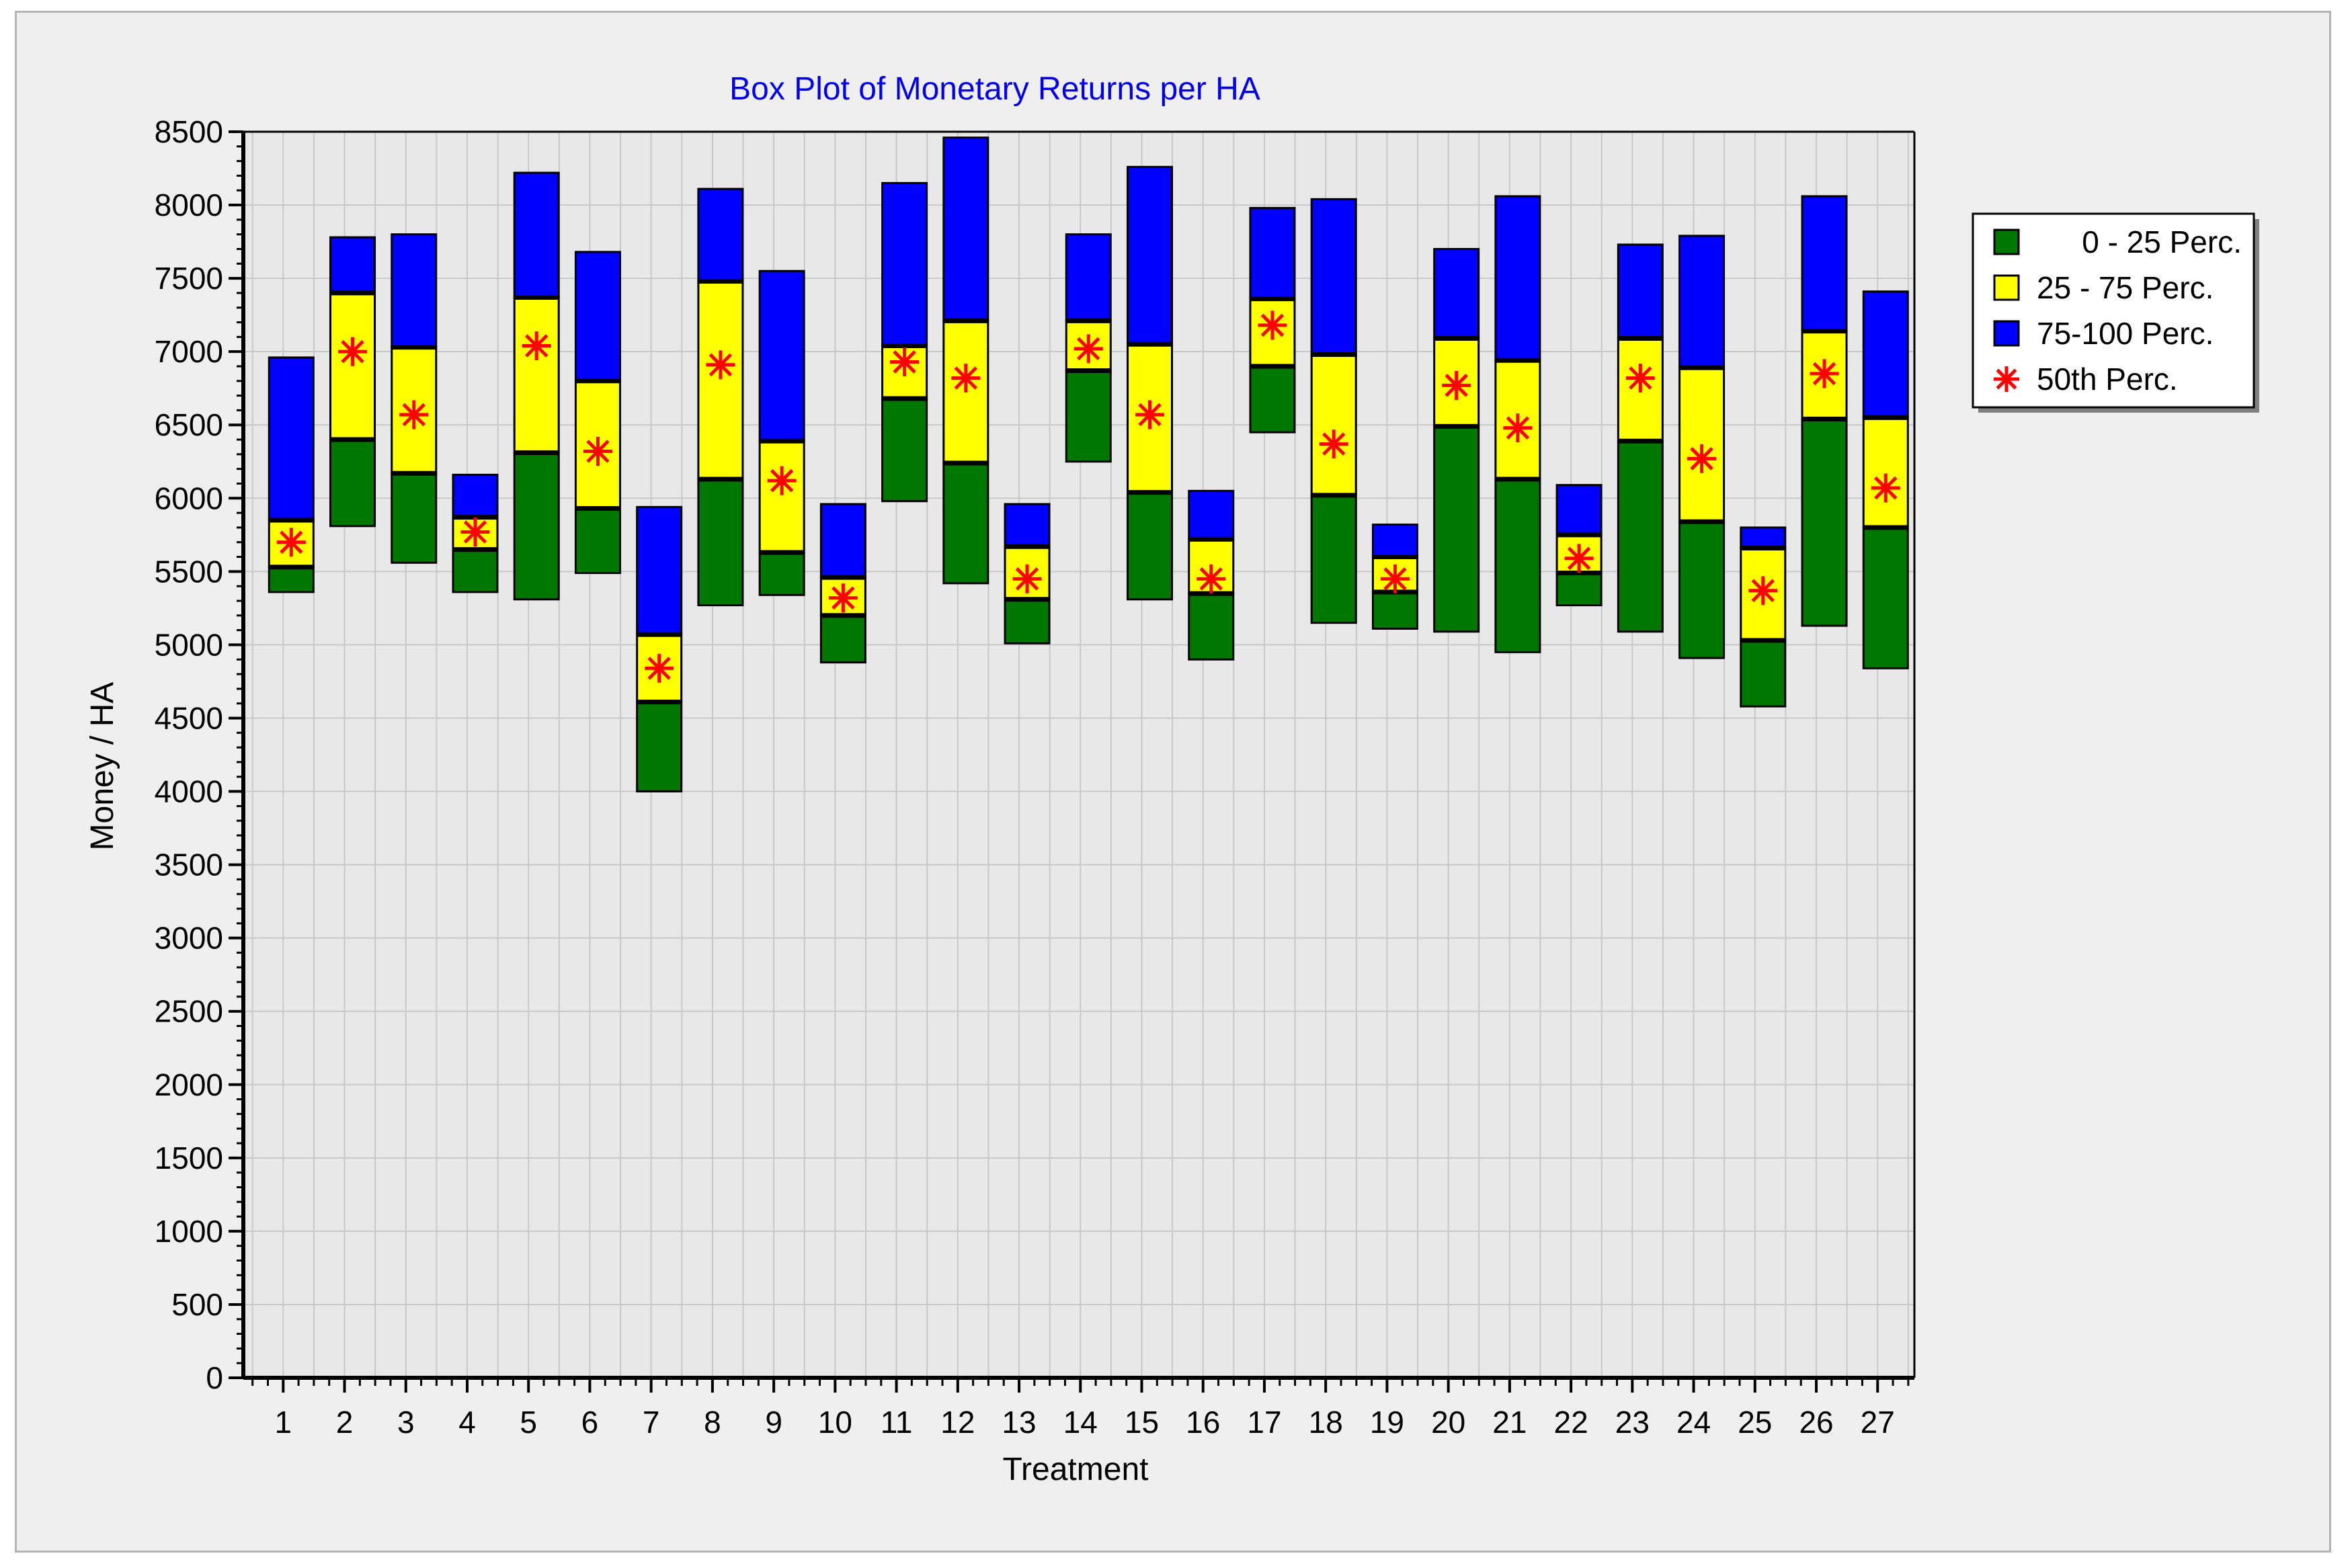  Describe the element at coordinates (189, 278) in the screenshot. I see `y-tick-label: 7500` at that location.